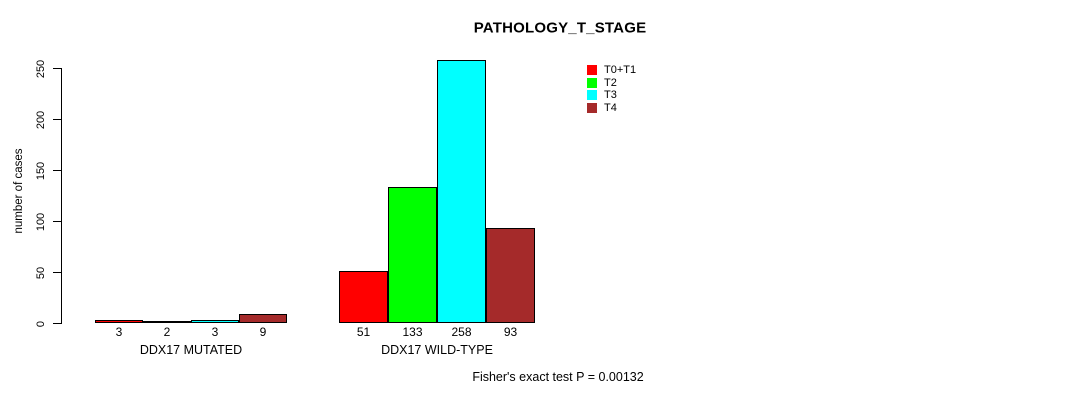 The height and width of the screenshot is (400, 1090). I want to click on legend-item: T0+T1, so click(611, 70).